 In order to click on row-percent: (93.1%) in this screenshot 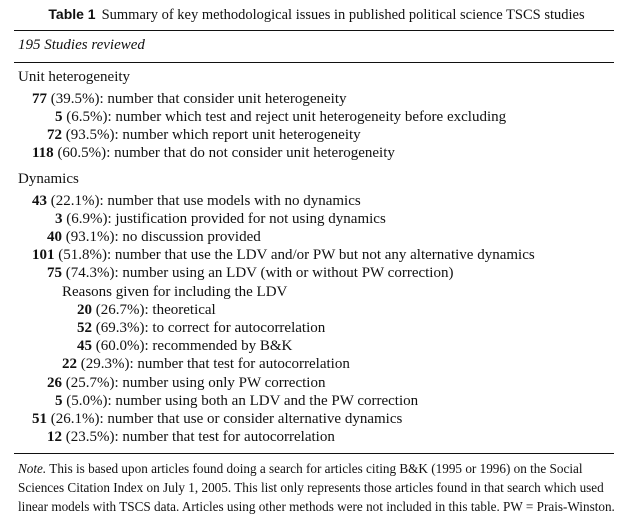, I will do `click(90, 237)`.